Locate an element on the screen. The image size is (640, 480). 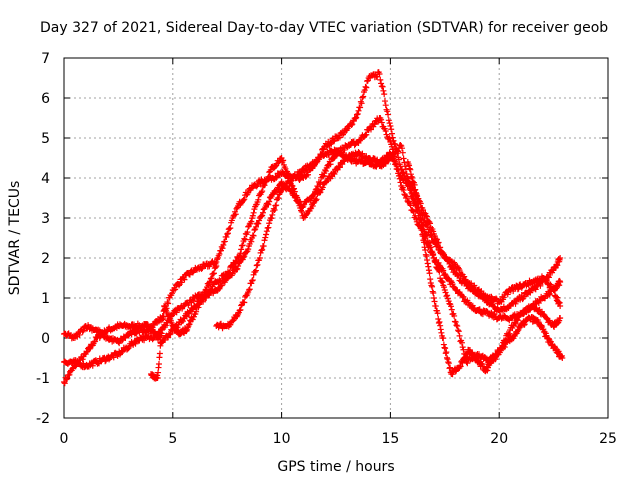
x-axis-label: GPS time / hours is located at coordinates (335, 467).